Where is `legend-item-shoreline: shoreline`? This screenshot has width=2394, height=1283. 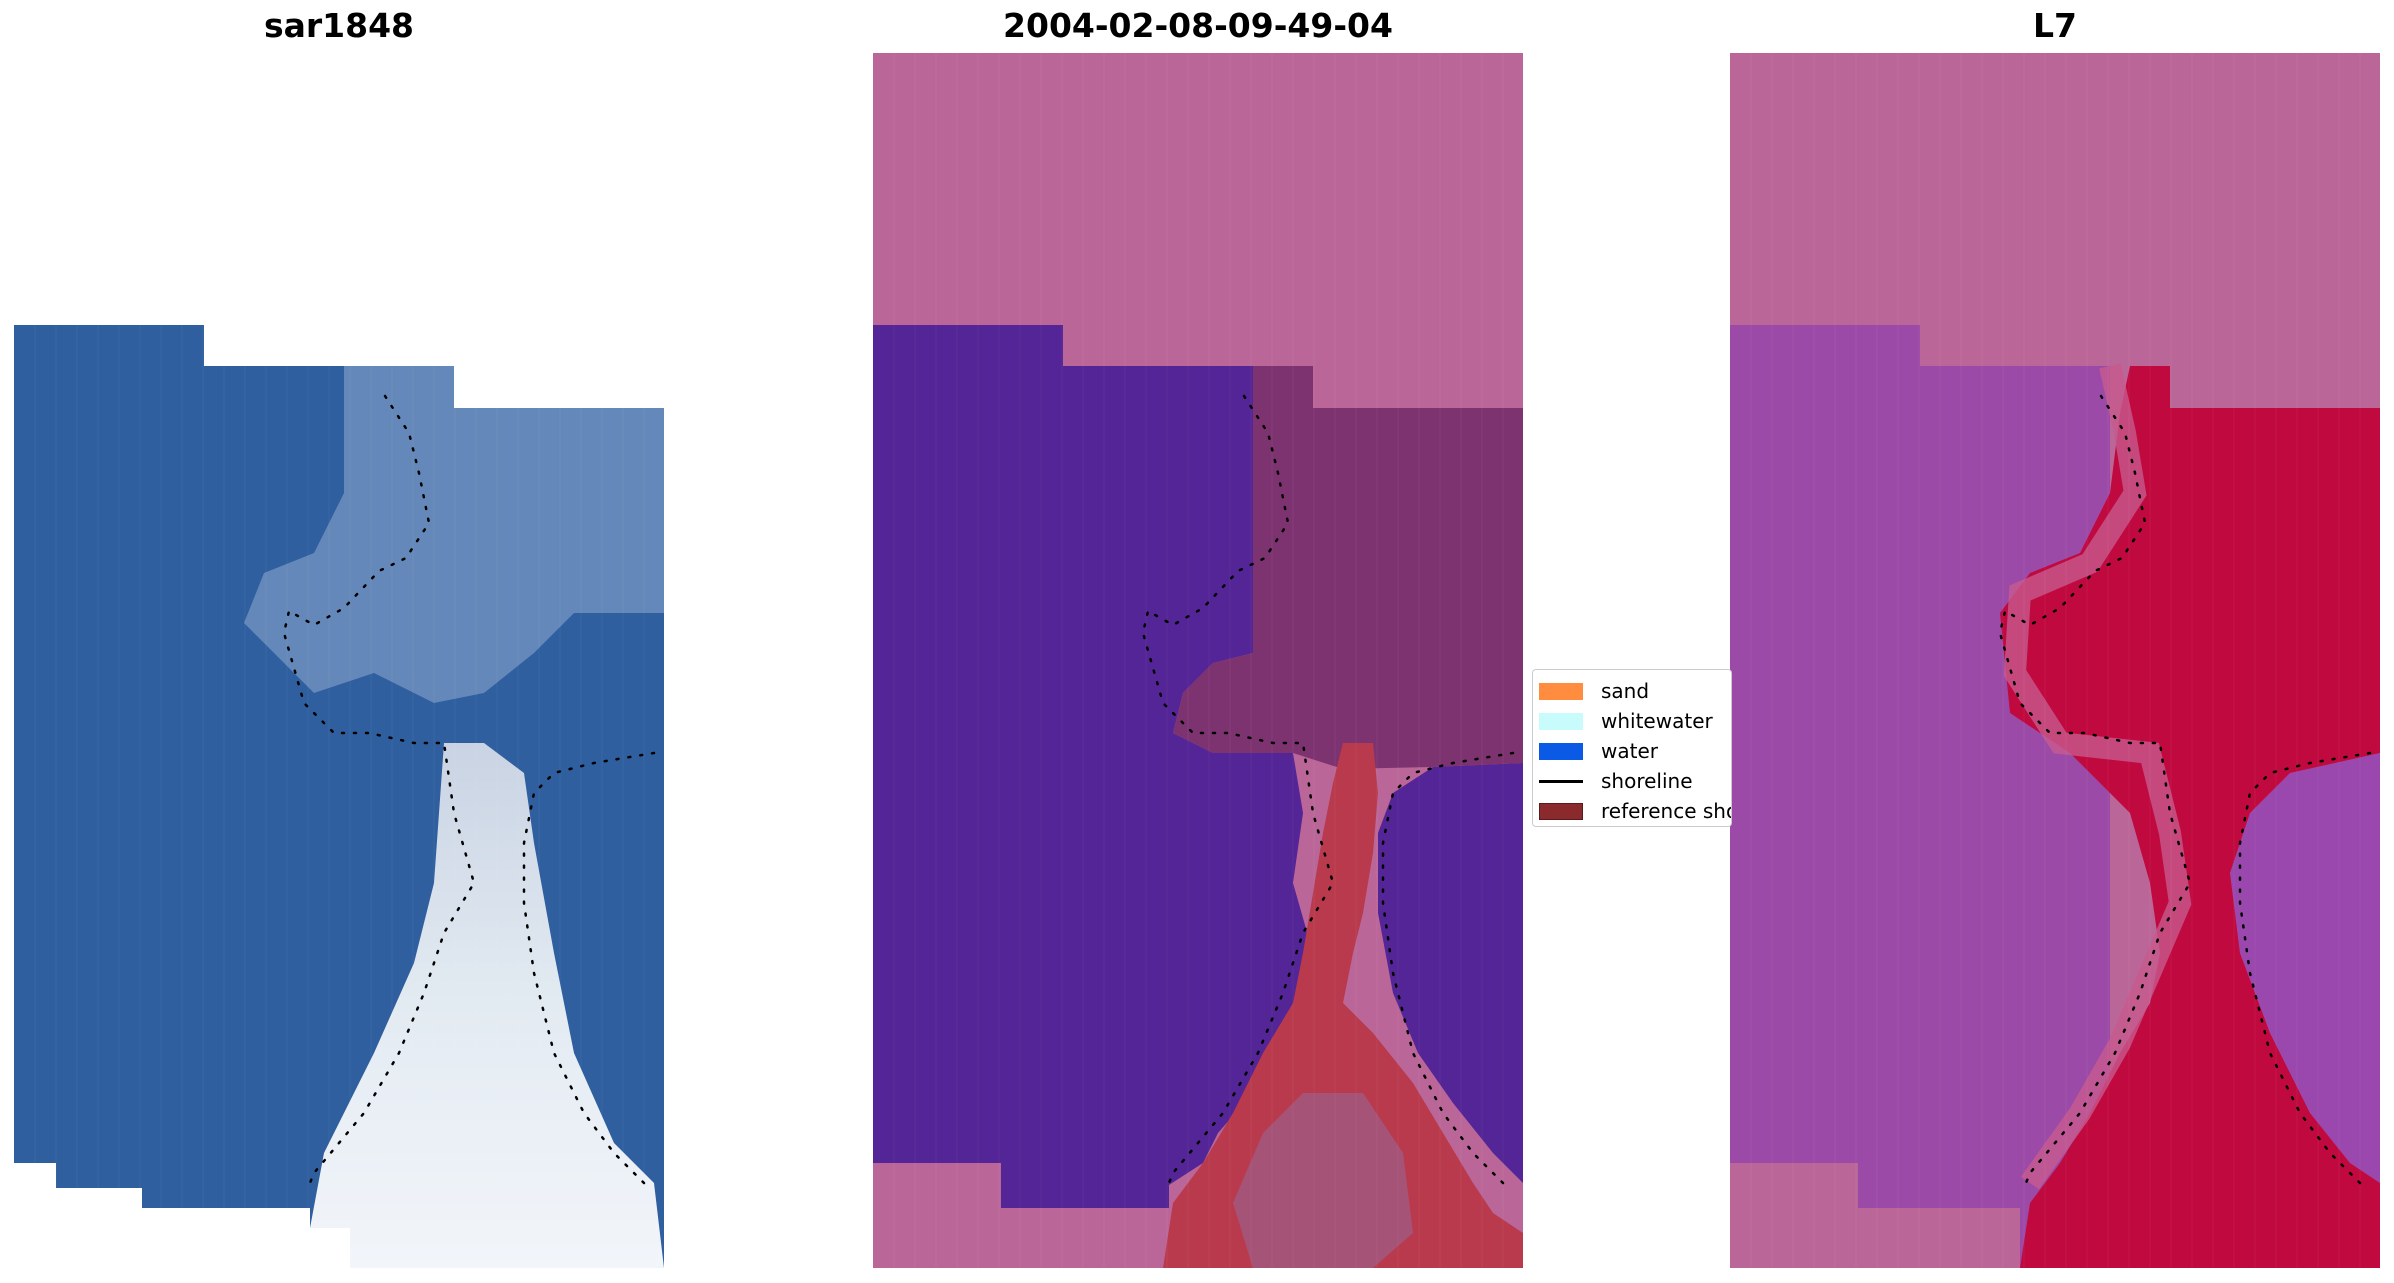
legend-item-shoreline: shoreline is located at coordinates (1616, 781).